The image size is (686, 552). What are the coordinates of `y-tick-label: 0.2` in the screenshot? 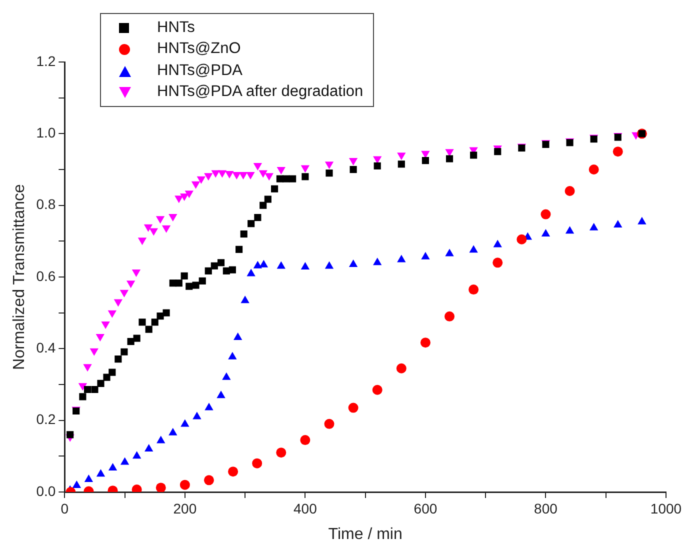 It's located at (46, 419).